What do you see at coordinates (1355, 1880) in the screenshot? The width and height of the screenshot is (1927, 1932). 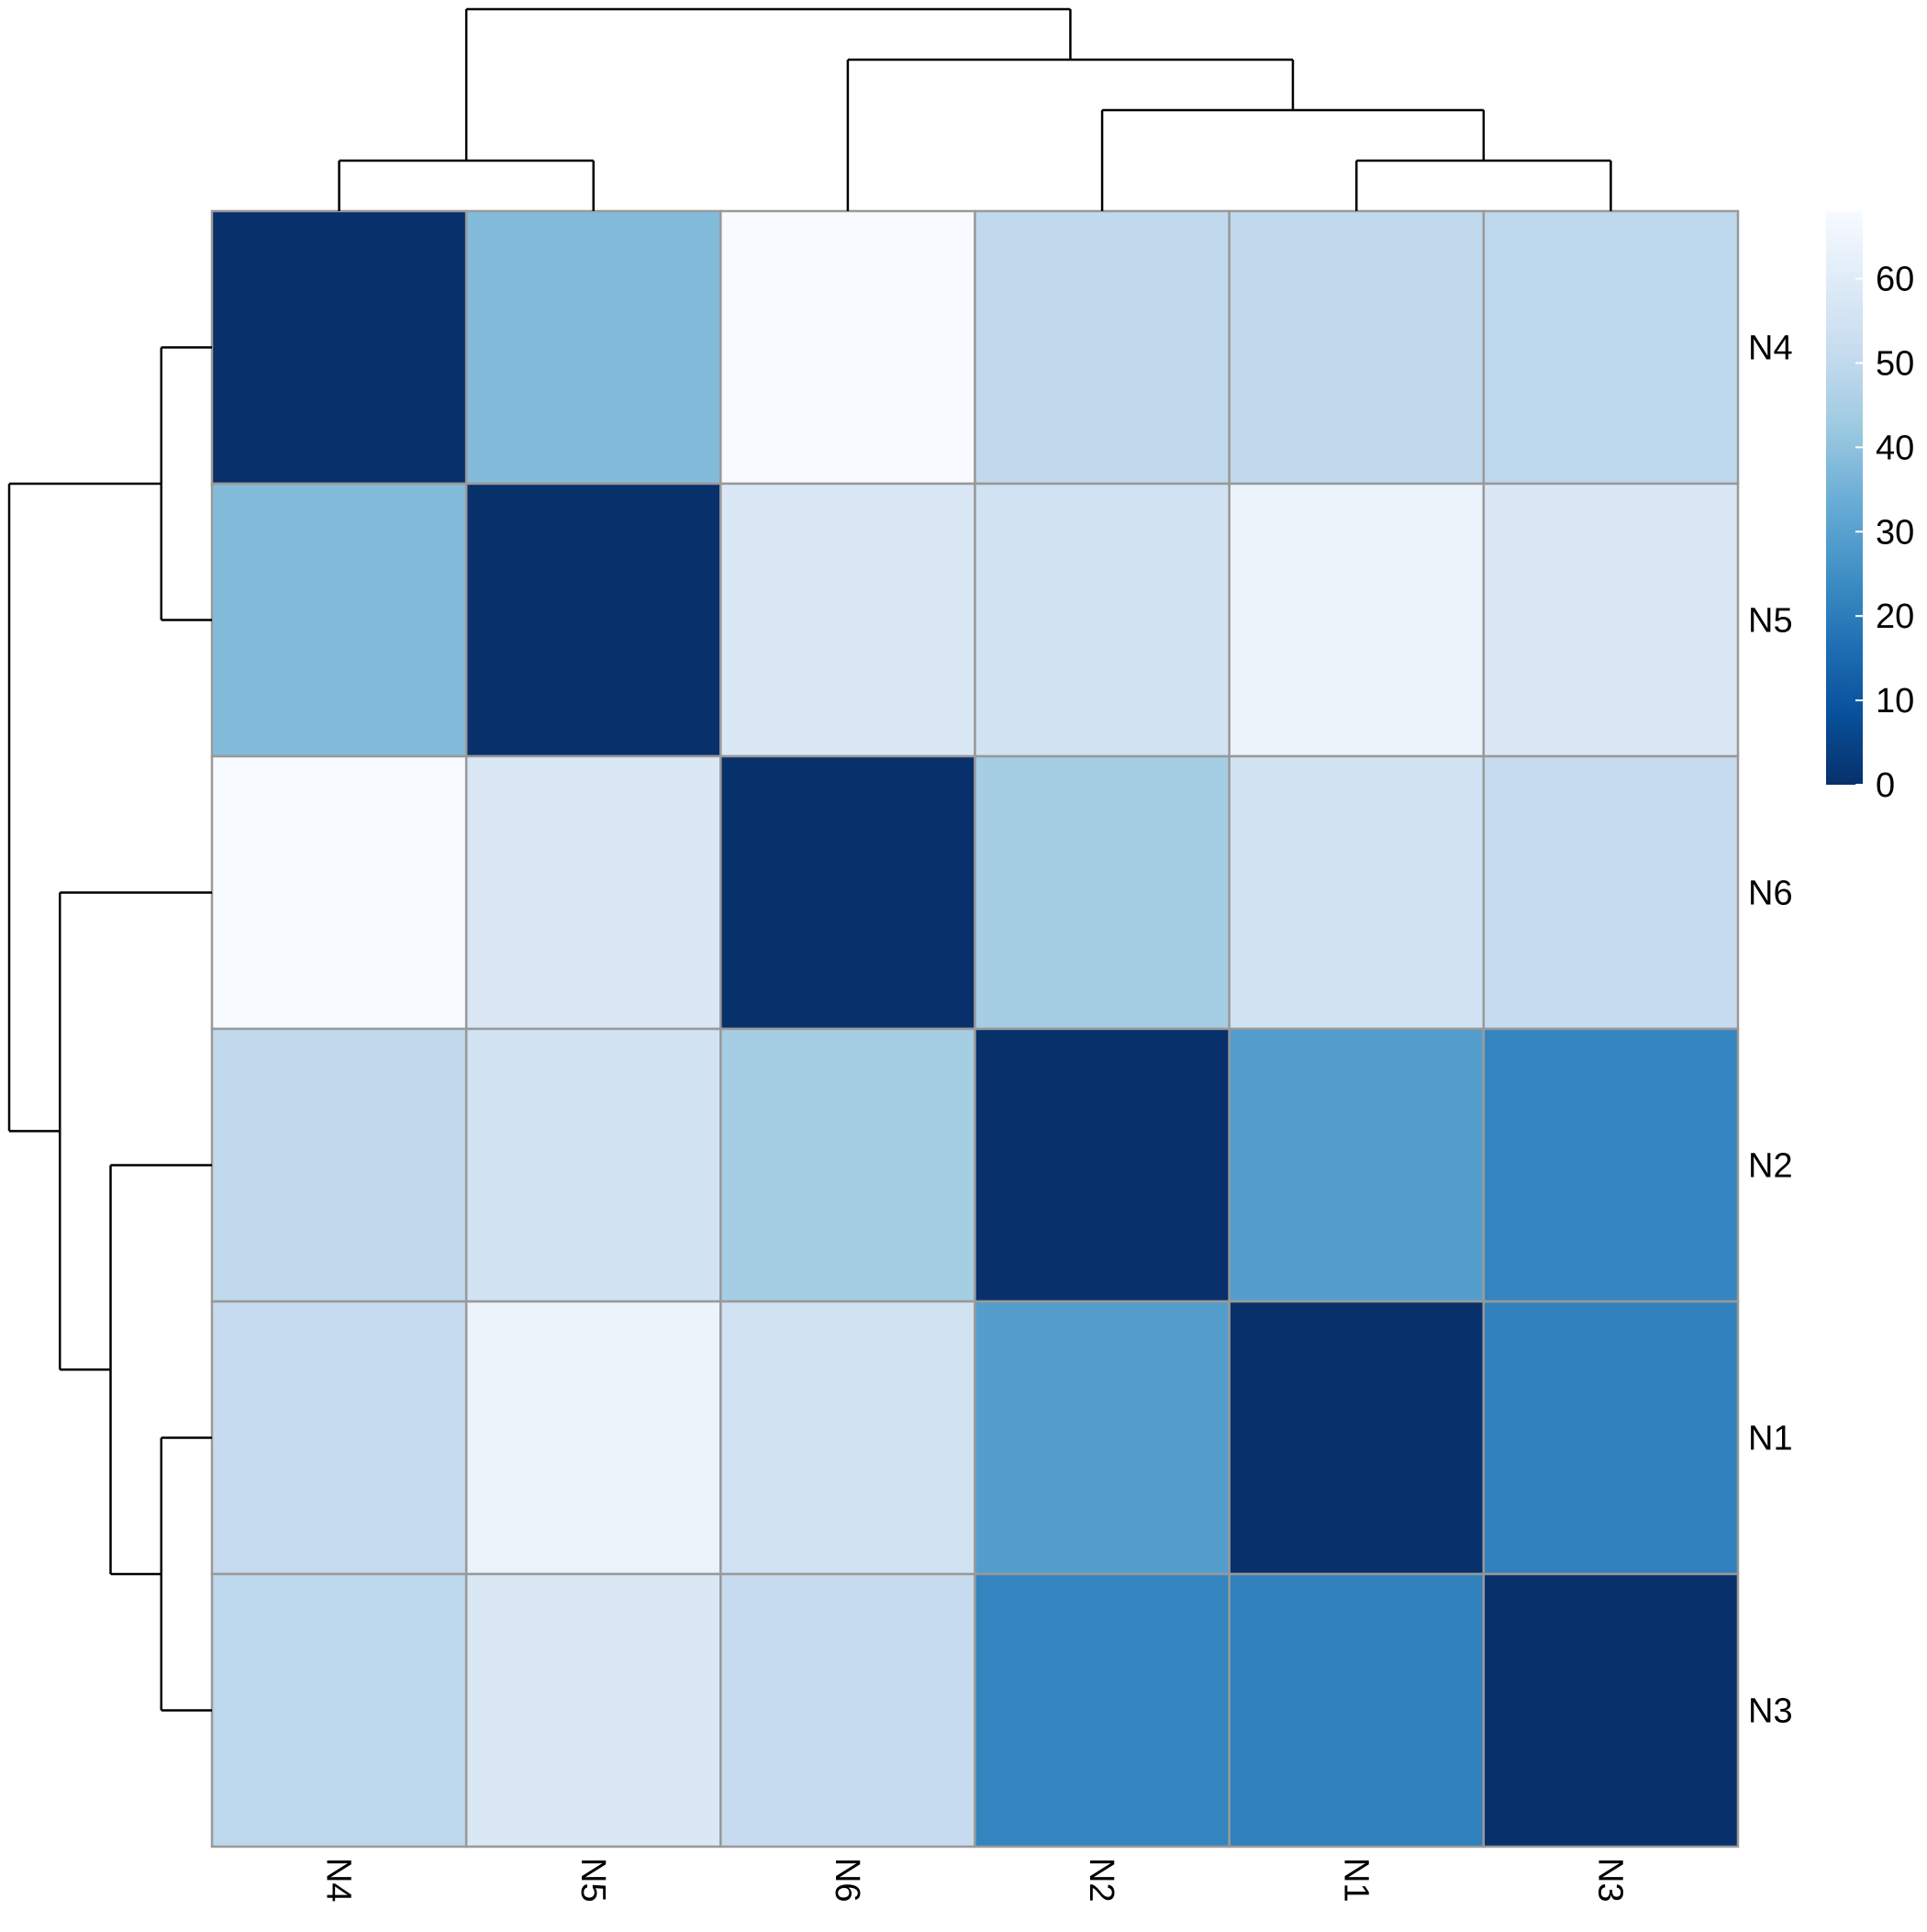 I see `column-label: N1` at bounding box center [1355, 1880].